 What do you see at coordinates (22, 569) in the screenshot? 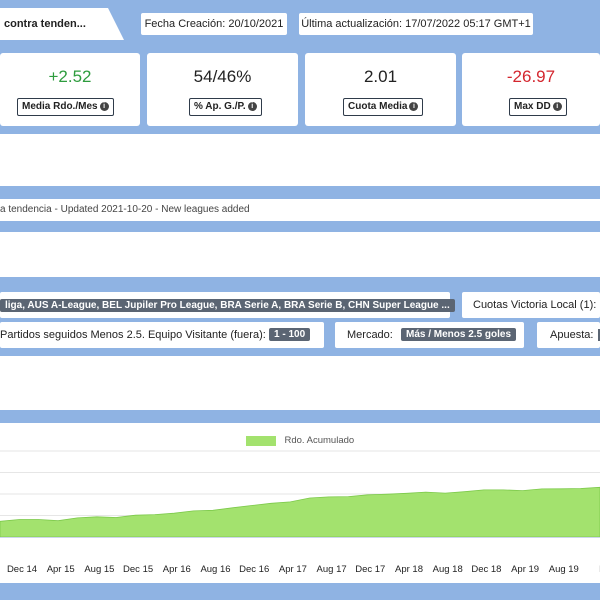
I see `x-tick-label: Dec 14` at bounding box center [22, 569].